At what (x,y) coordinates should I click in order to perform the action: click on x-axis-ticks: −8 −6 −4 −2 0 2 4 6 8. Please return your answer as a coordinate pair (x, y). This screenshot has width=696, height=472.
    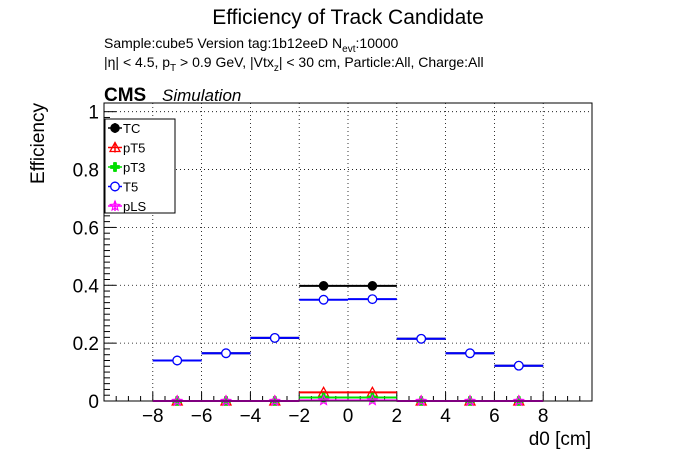
    Looking at the image, I should click on (348, 409).